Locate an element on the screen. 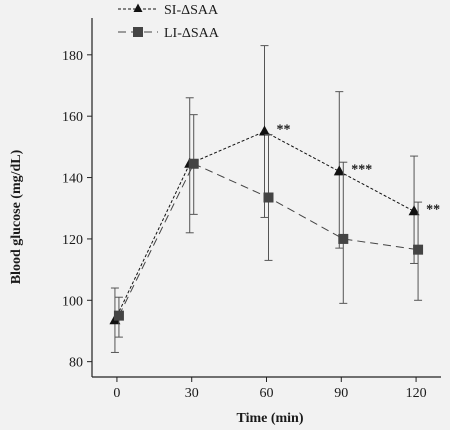 Image resolution: width=450 pixels, height=430 pixels. legend-marker-square is located at coordinates (138, 32).